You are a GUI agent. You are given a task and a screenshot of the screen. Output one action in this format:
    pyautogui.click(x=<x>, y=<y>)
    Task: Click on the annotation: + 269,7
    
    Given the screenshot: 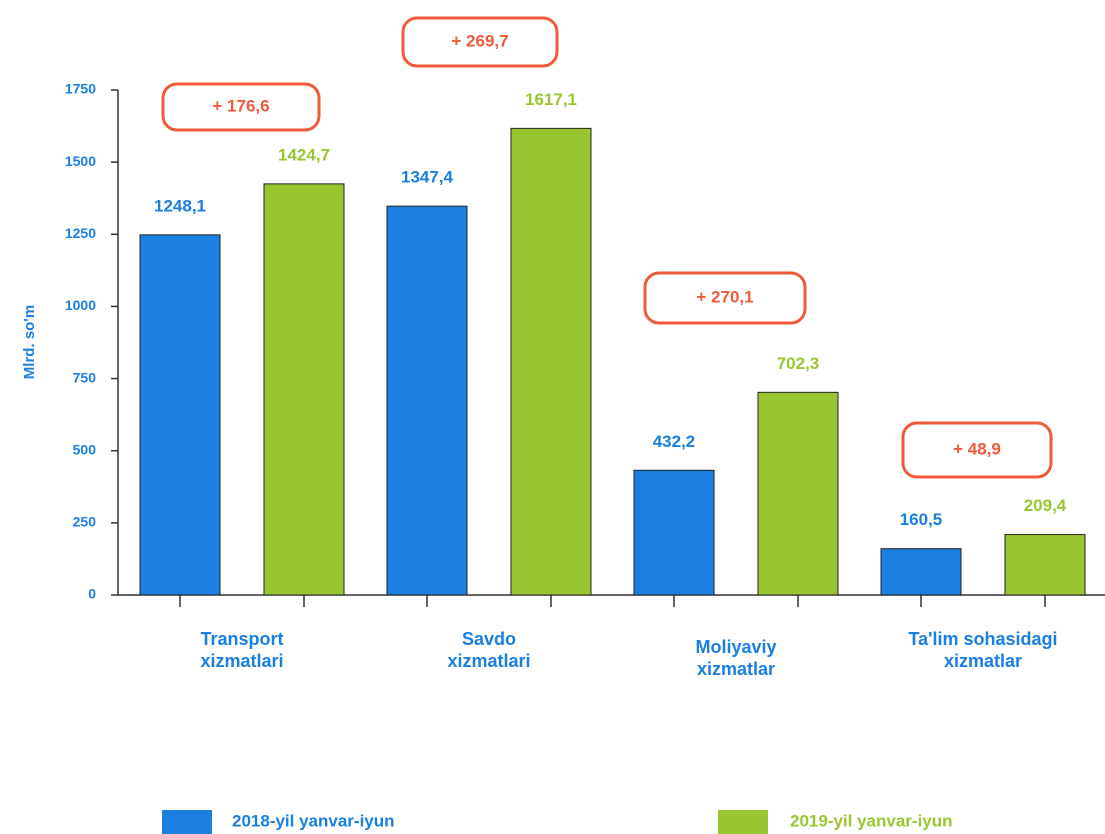 What is the action you would take?
    pyautogui.click(x=479, y=40)
    